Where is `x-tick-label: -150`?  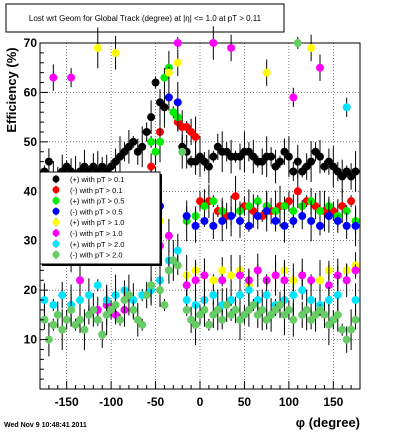
x-tick-label: -150 is located at coordinates (67, 402).